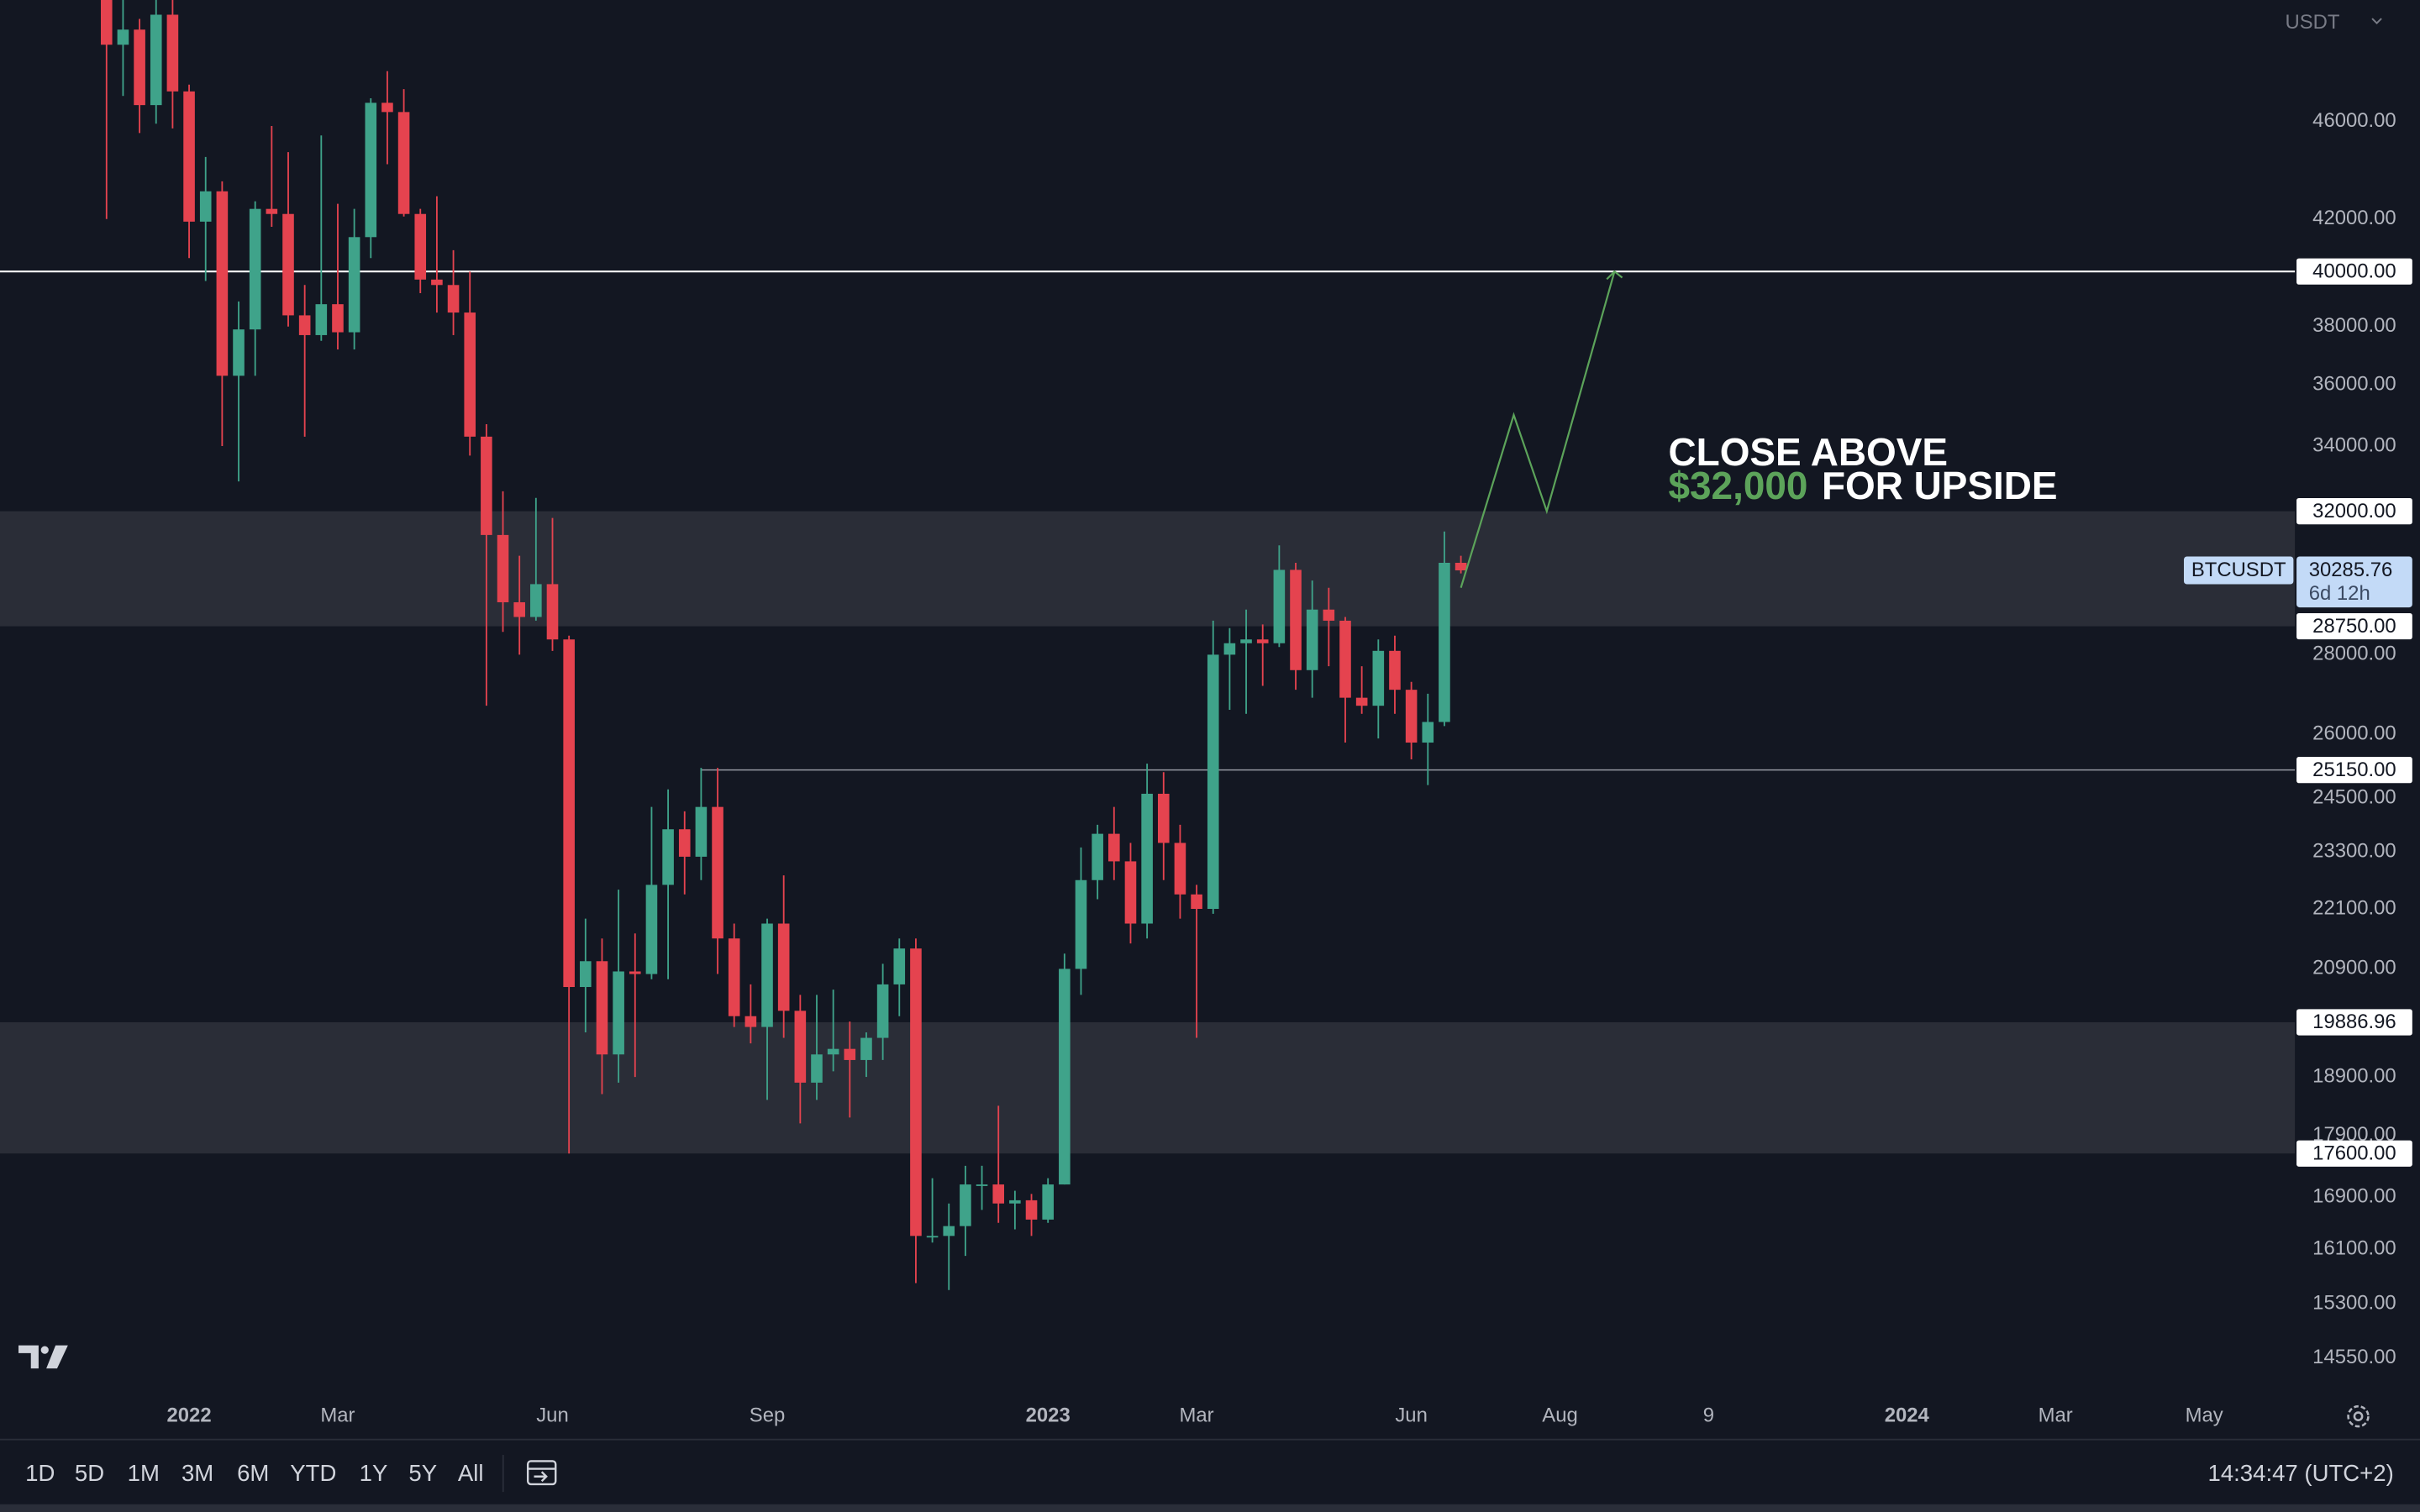 This screenshot has height=1512, width=2420. What do you see at coordinates (2354, 444) in the screenshot?
I see `y-tick-label: 34000.00` at bounding box center [2354, 444].